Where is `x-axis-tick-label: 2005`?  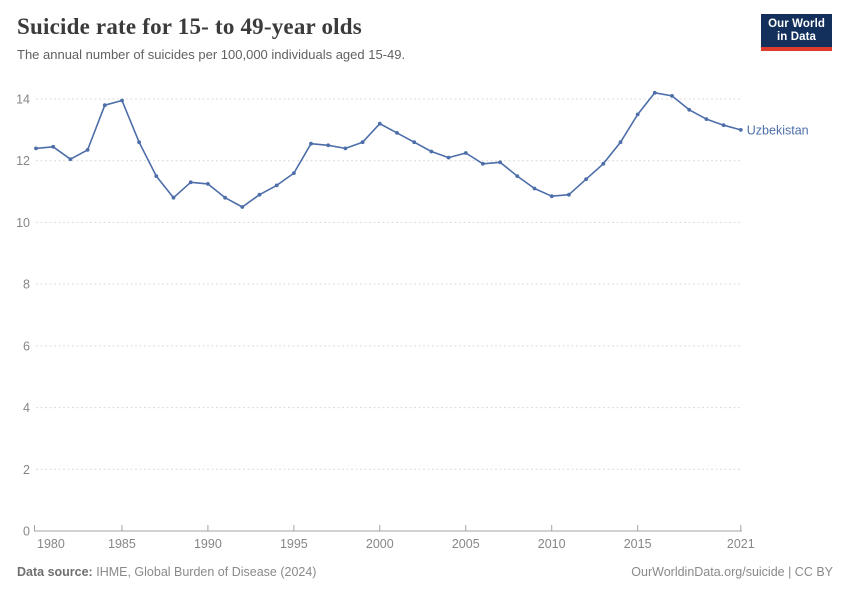
x-axis-tick-label: 2005 is located at coordinates (466, 544).